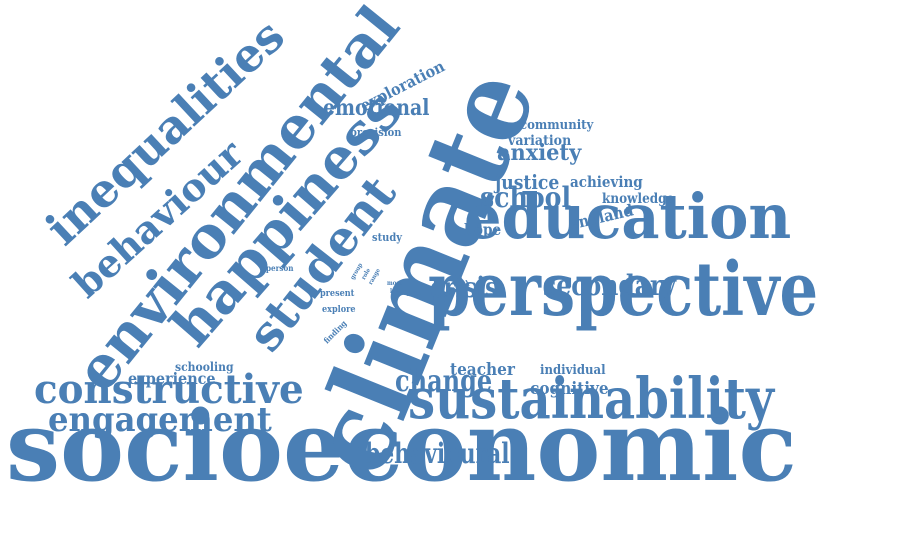 This screenshot has height=557, width=900. Describe the element at coordinates (387, 238) in the screenshot. I see `word-study: study` at that location.